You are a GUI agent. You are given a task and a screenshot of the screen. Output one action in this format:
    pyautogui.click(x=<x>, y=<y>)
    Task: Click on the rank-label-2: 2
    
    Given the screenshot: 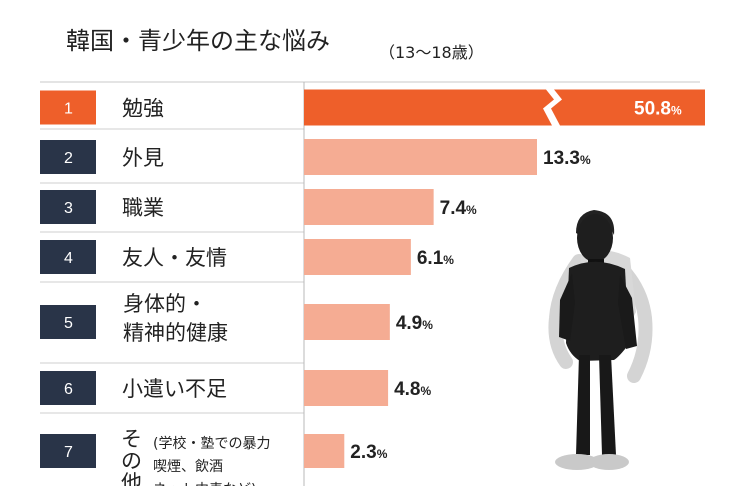 What is the action you would take?
    pyautogui.click(x=68, y=158)
    